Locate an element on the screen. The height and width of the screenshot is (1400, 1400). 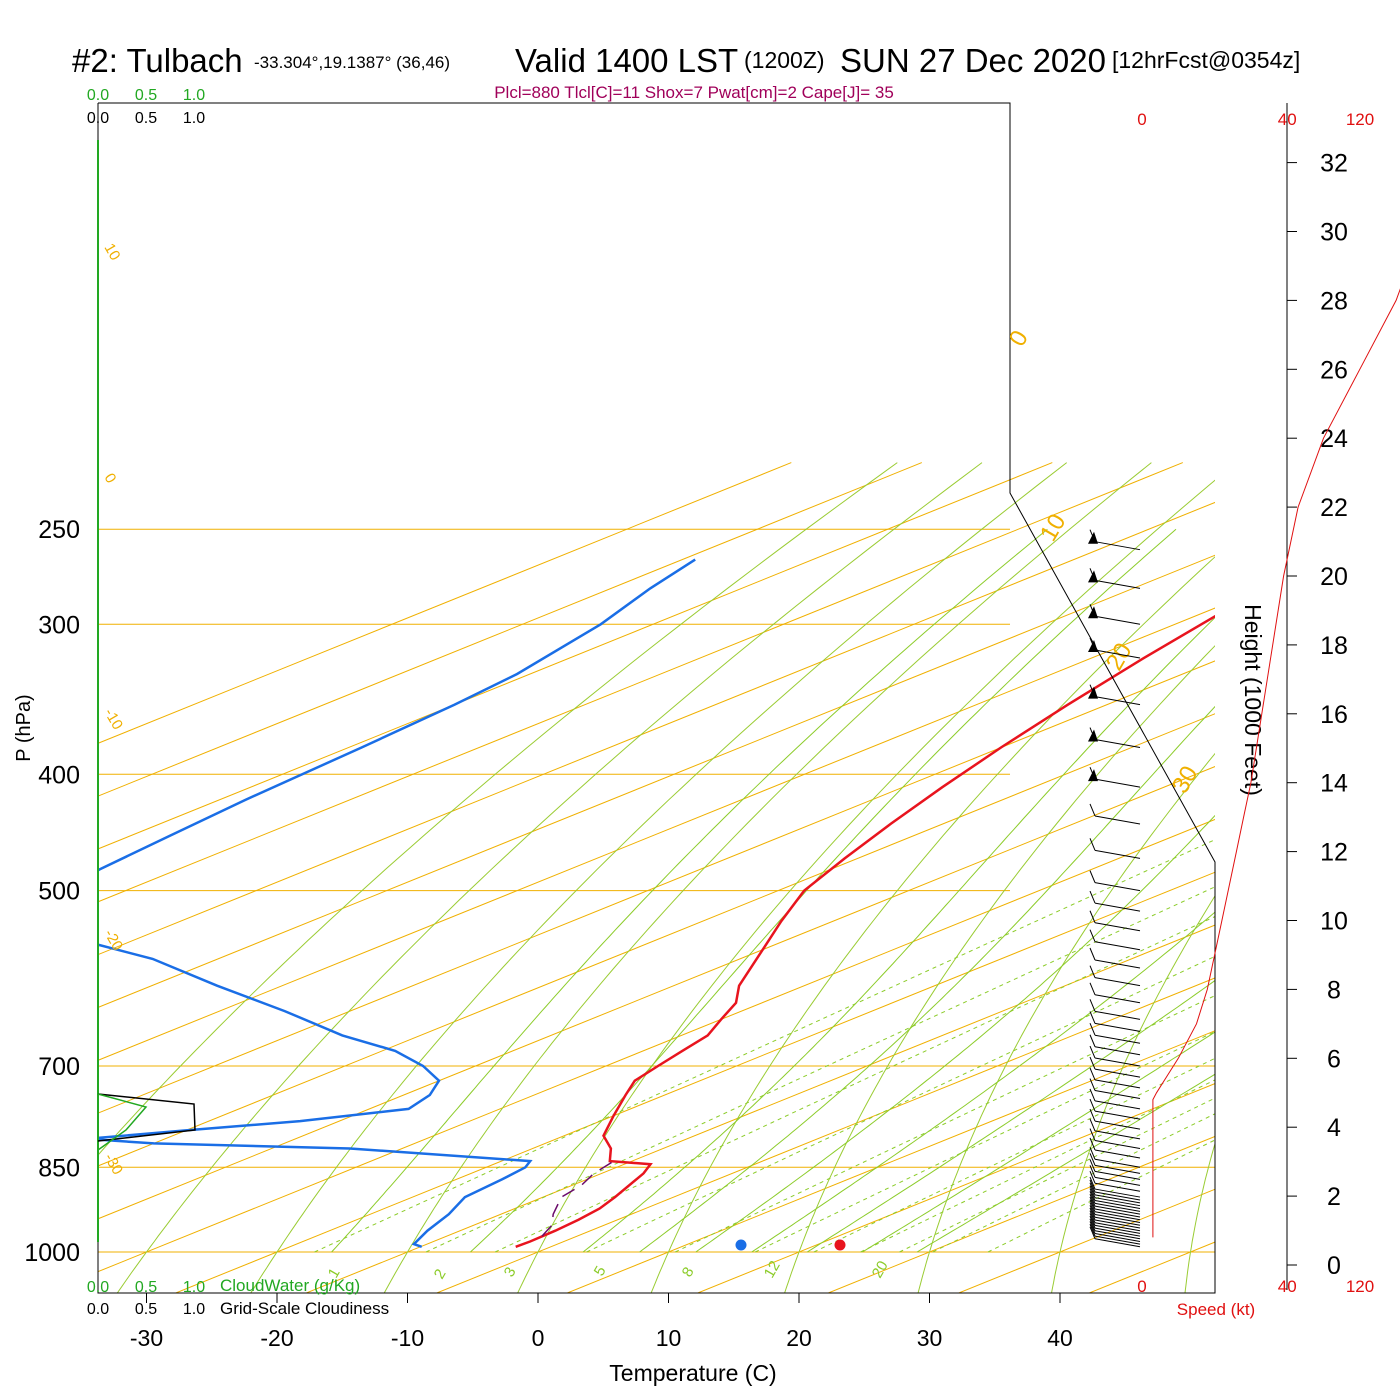
speed-tick-top: 0 is located at coordinates (1141, 119).